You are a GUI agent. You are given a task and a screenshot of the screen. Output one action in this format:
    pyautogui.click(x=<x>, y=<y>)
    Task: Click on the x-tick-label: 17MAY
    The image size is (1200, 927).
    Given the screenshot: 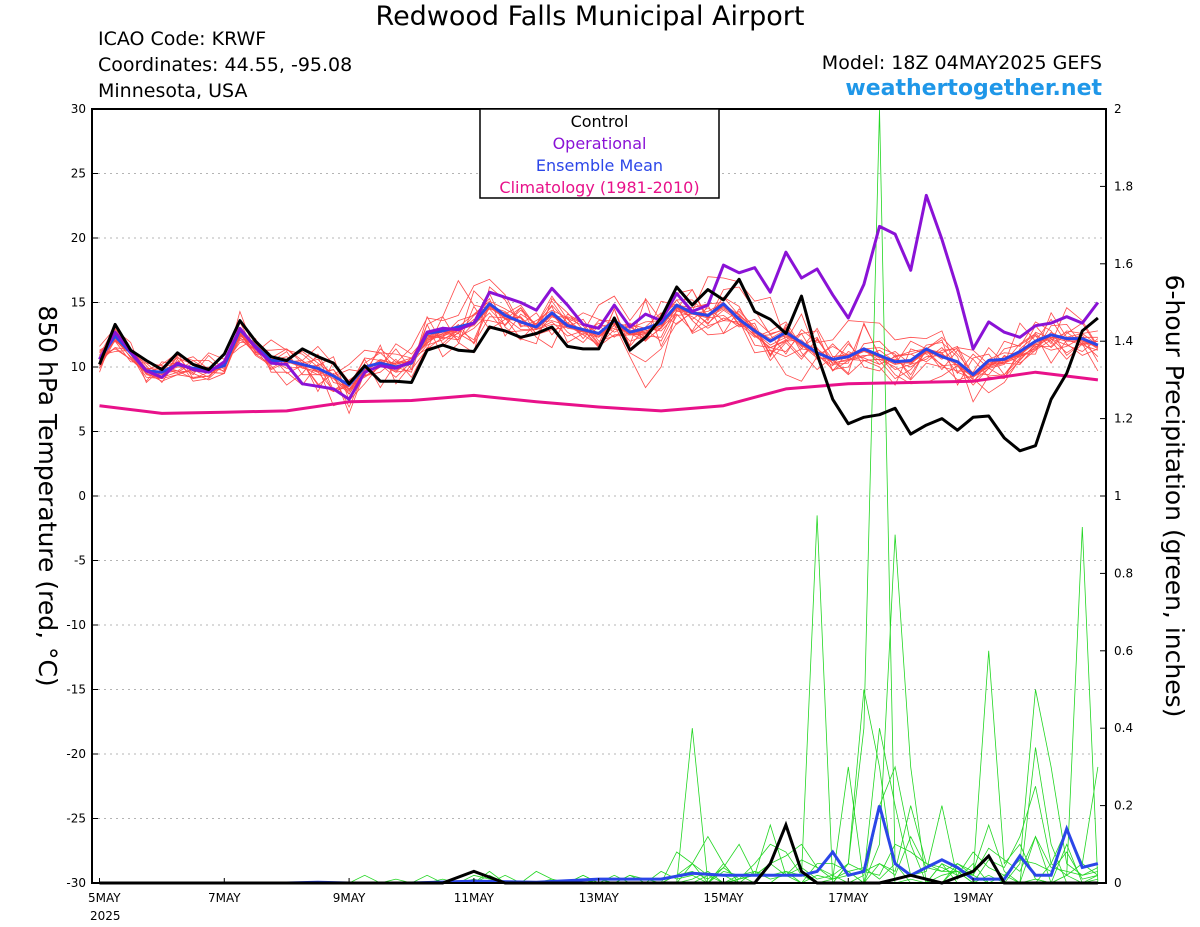 What is the action you would take?
    pyautogui.click(x=848, y=898)
    